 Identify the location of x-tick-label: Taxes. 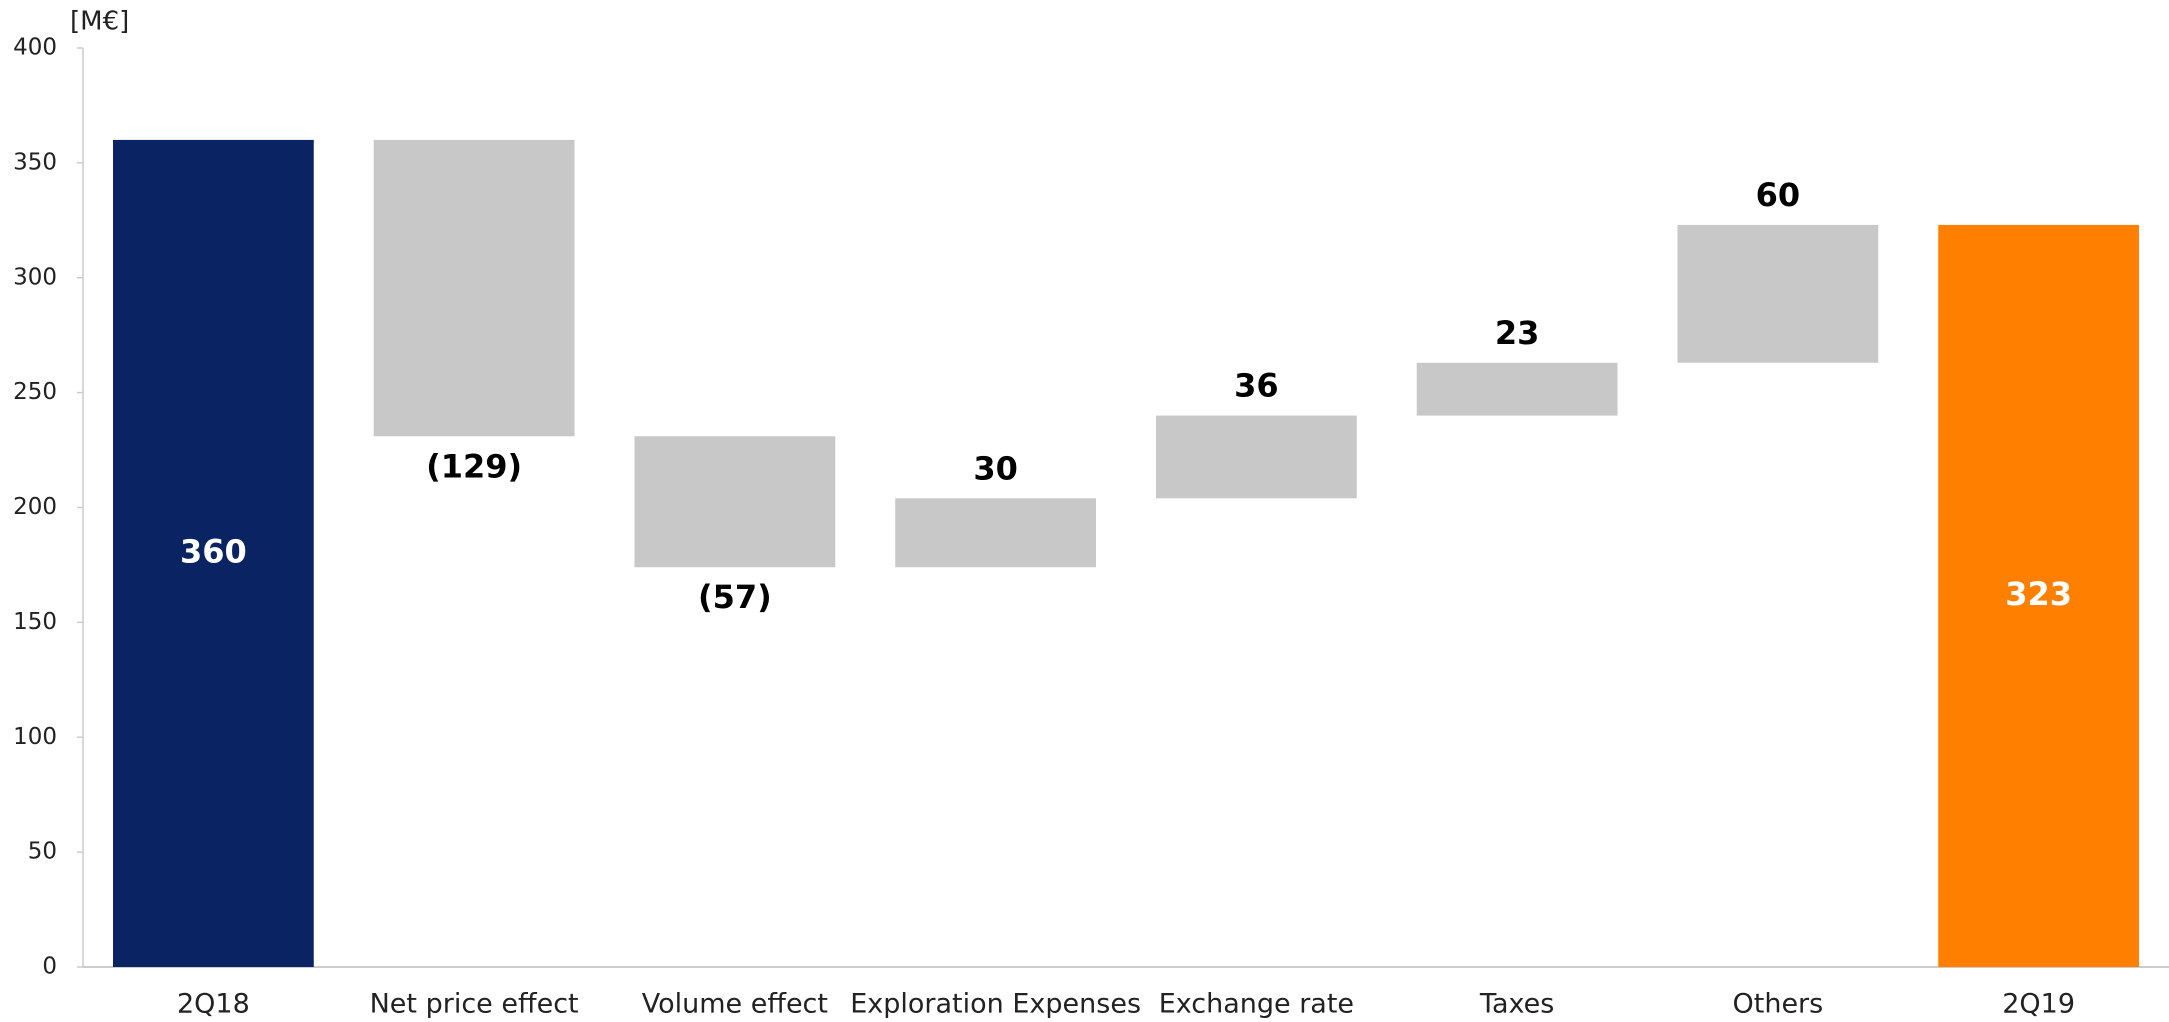
(1516, 1004).